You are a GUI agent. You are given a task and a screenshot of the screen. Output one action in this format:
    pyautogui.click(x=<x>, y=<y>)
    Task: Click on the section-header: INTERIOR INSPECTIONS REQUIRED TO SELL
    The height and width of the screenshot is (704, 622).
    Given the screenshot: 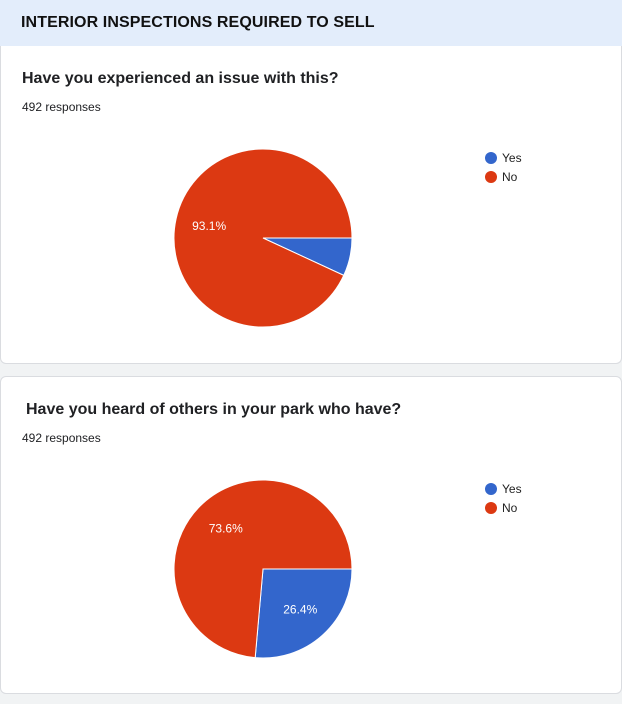 What is the action you would take?
    pyautogui.click(x=311, y=23)
    